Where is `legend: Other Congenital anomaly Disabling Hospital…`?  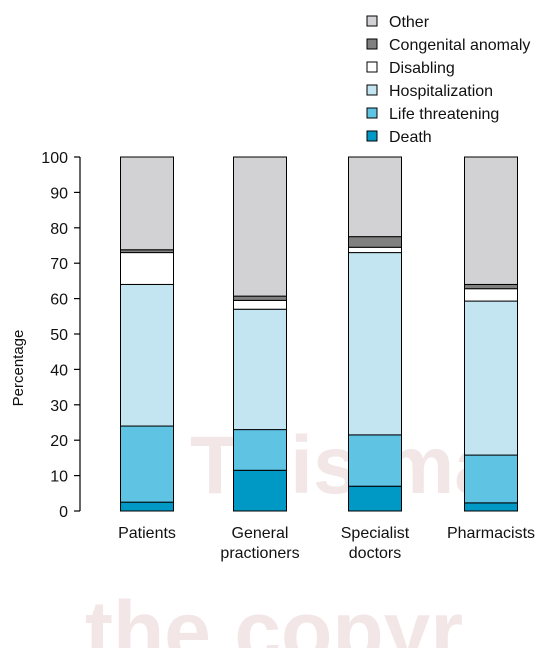 legend: Other Congenital anomaly Disabling Hospital… is located at coordinates (448, 80).